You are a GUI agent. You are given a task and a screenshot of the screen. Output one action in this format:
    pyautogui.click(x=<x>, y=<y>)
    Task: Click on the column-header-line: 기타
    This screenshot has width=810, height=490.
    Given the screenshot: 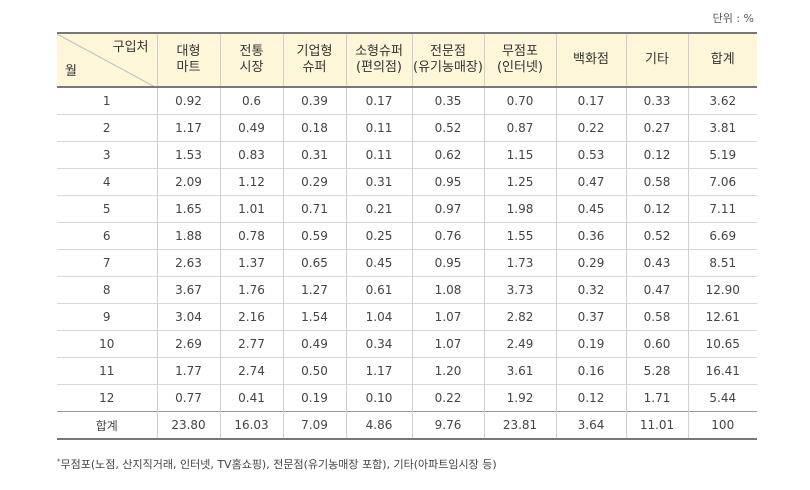 What is the action you would take?
    pyautogui.click(x=657, y=59)
    